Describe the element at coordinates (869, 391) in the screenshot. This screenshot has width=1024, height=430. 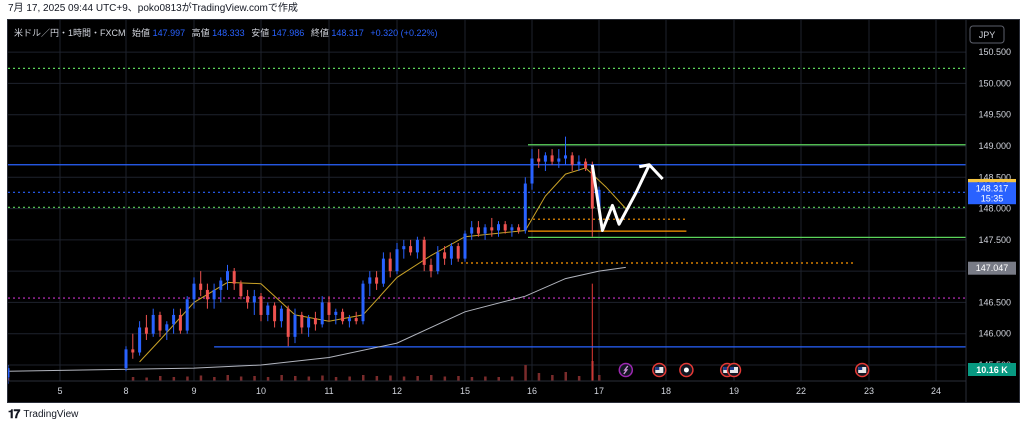
I see `time-tick-label: 23` at that location.